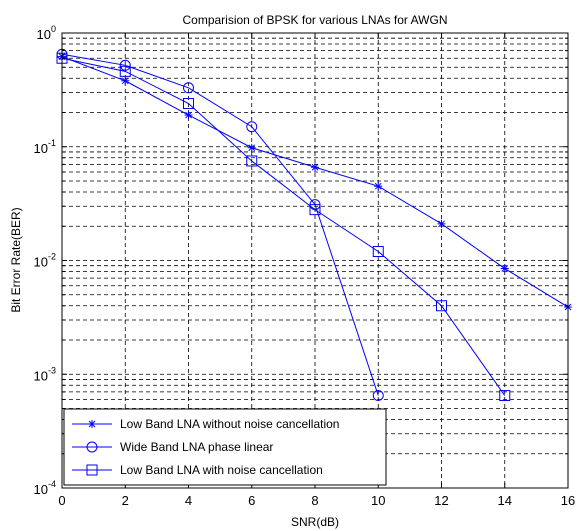 The width and height of the screenshot is (579, 531). What do you see at coordinates (16, 259) in the screenshot?
I see `y-axis-label: Bit Error Rate(BER)` at bounding box center [16, 259].